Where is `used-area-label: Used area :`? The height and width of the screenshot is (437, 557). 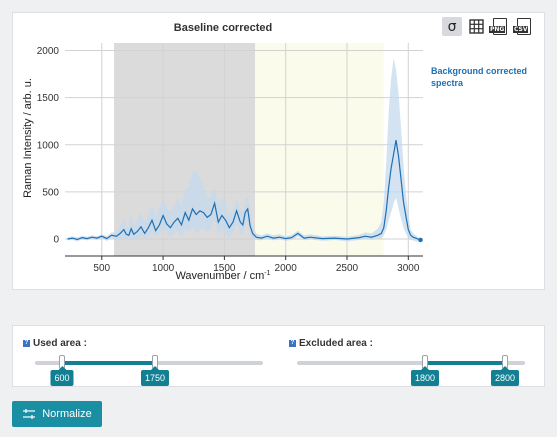 used-area-label: Used area : is located at coordinates (60, 343).